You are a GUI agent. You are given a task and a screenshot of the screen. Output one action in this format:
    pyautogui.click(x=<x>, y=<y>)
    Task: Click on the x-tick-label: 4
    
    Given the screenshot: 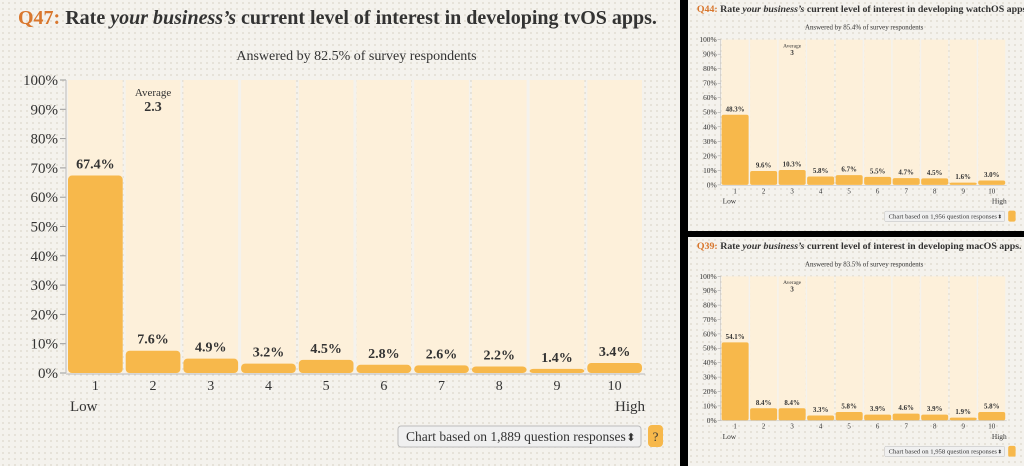 What is the action you would take?
    pyautogui.click(x=821, y=191)
    